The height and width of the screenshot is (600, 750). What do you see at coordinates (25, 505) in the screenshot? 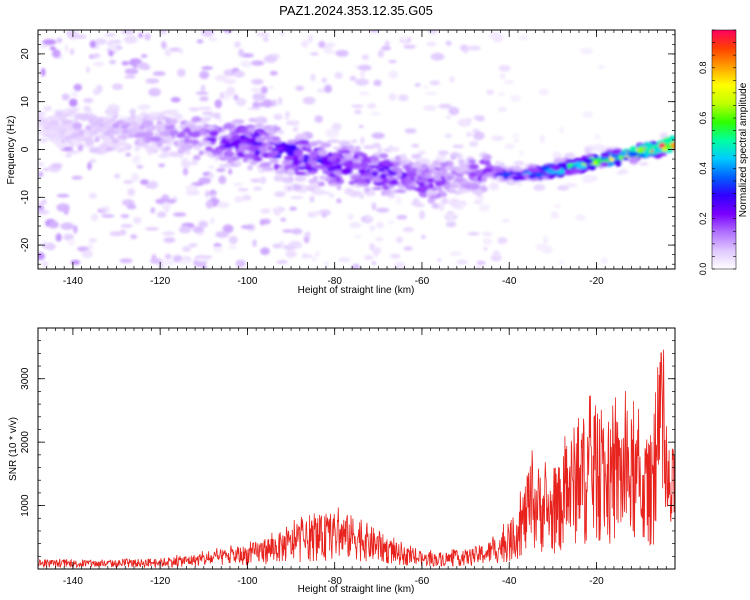
I see `snr-ytick-label: 1000` at bounding box center [25, 505].